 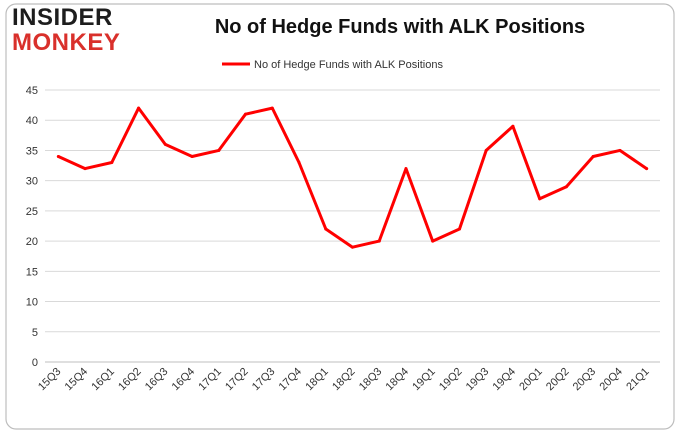 What do you see at coordinates (32, 227) in the screenshot?
I see `y-axis-ticks: 0 5 10 15 20 25 30 35 40 45` at bounding box center [32, 227].